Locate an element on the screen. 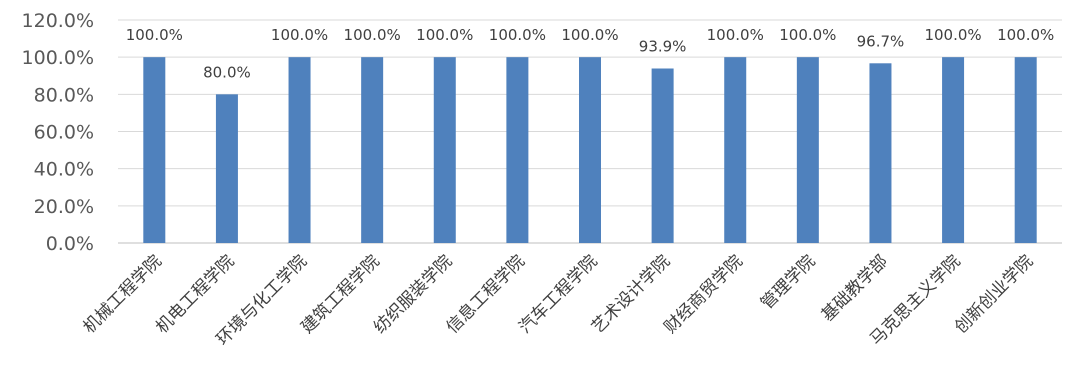 Image resolution: width=1072 pixels, height=388 pixels. data-label: 93.9% is located at coordinates (663, 47).